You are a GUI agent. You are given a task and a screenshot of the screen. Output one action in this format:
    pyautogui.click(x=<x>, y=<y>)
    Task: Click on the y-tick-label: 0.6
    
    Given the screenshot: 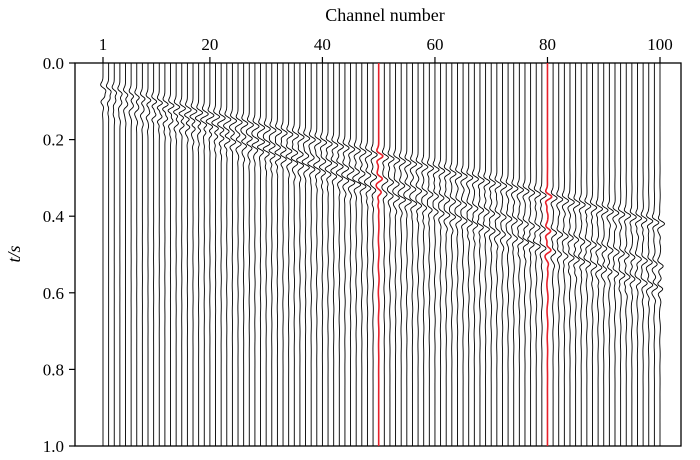 What is the action you would take?
    pyautogui.click(x=53, y=293)
    